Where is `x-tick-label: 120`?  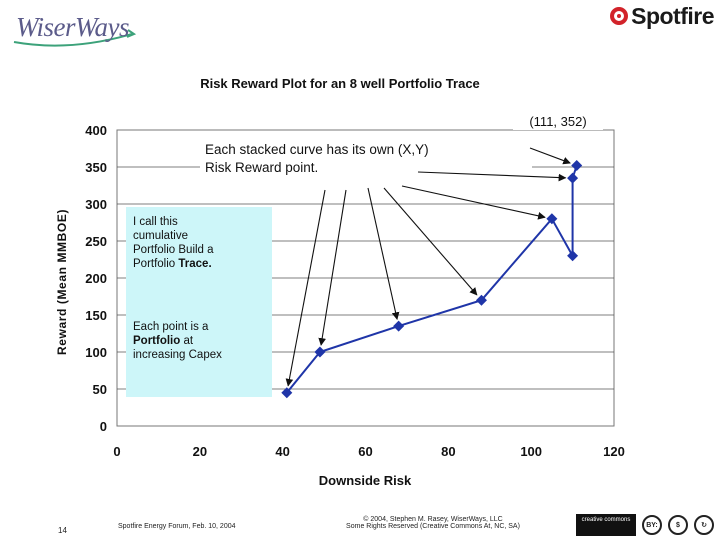 x-tick-label: 120 is located at coordinates (614, 451).